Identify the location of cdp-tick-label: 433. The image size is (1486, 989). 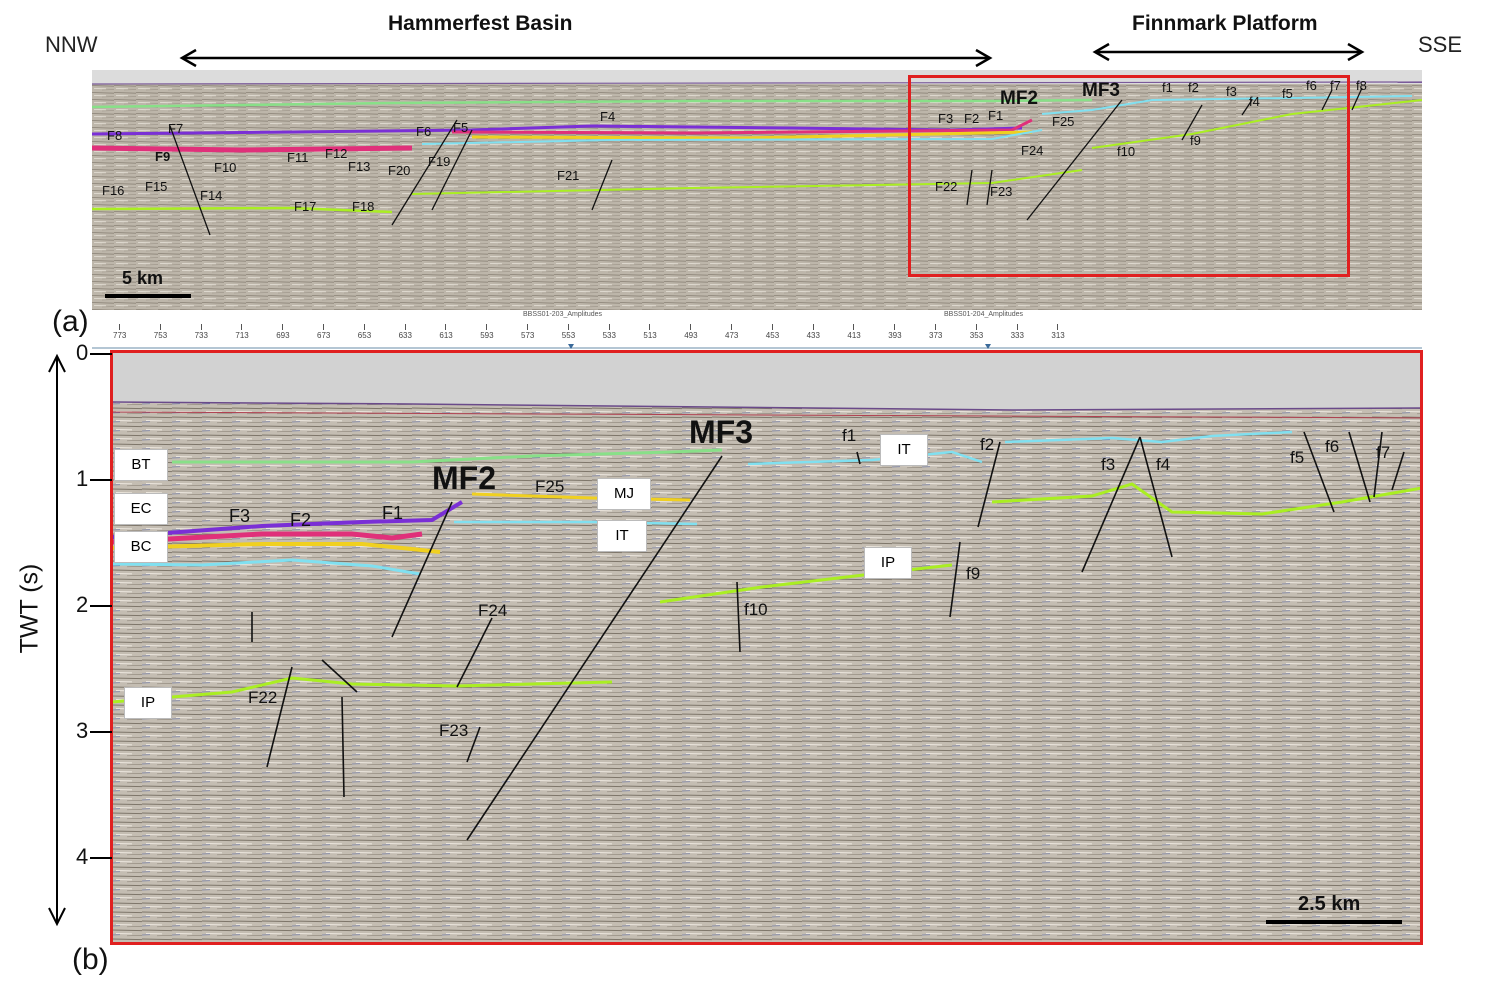
(813, 335).